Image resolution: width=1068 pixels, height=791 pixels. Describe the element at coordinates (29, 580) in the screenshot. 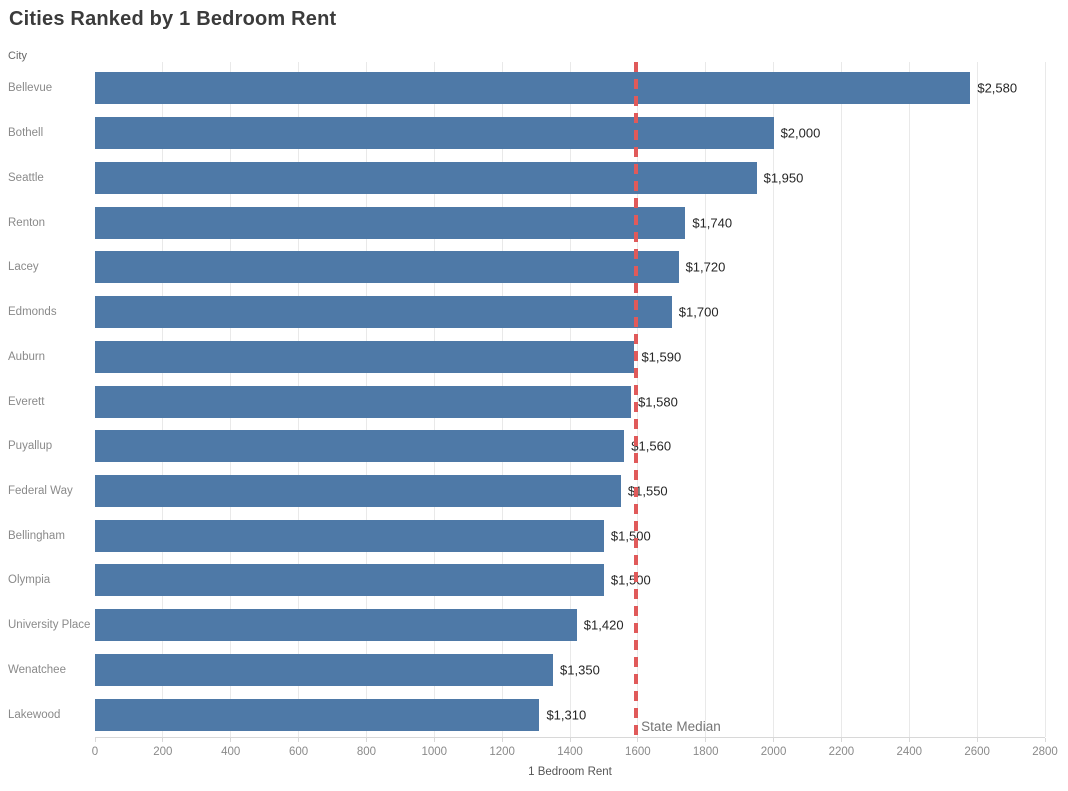

I see `category-label: Olympia` at that location.